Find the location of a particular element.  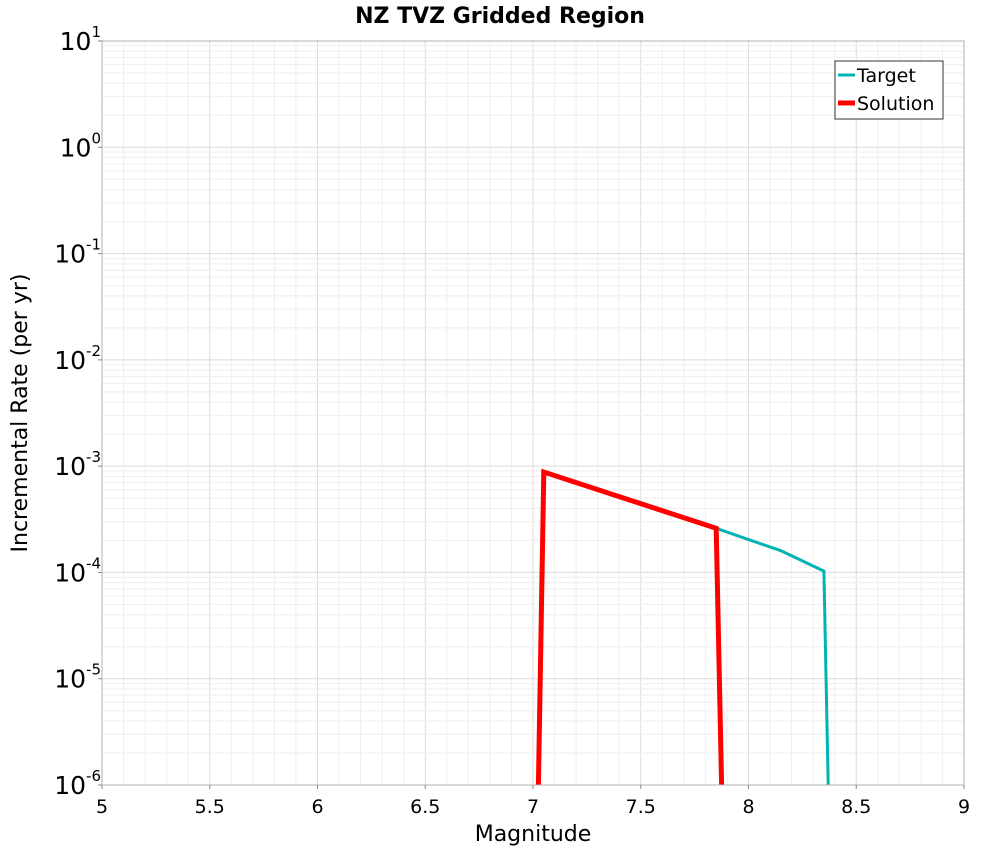

y-tick-label: -610 is located at coordinates (77, 783).